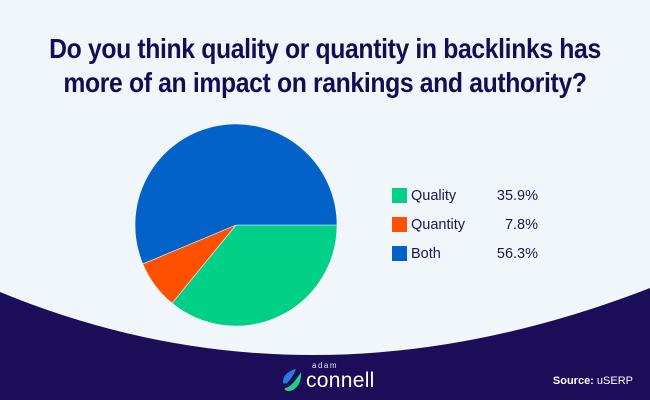 This screenshot has width=650, height=400. I want to click on legend-item-both: Both 56.3%, so click(465, 253).